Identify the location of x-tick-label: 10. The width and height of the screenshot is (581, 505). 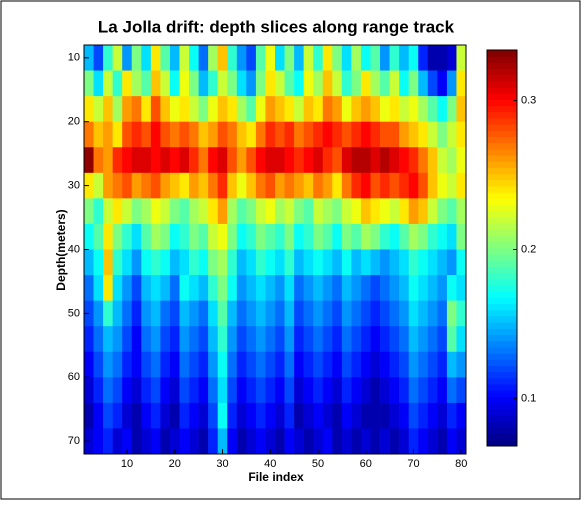
(127, 464).